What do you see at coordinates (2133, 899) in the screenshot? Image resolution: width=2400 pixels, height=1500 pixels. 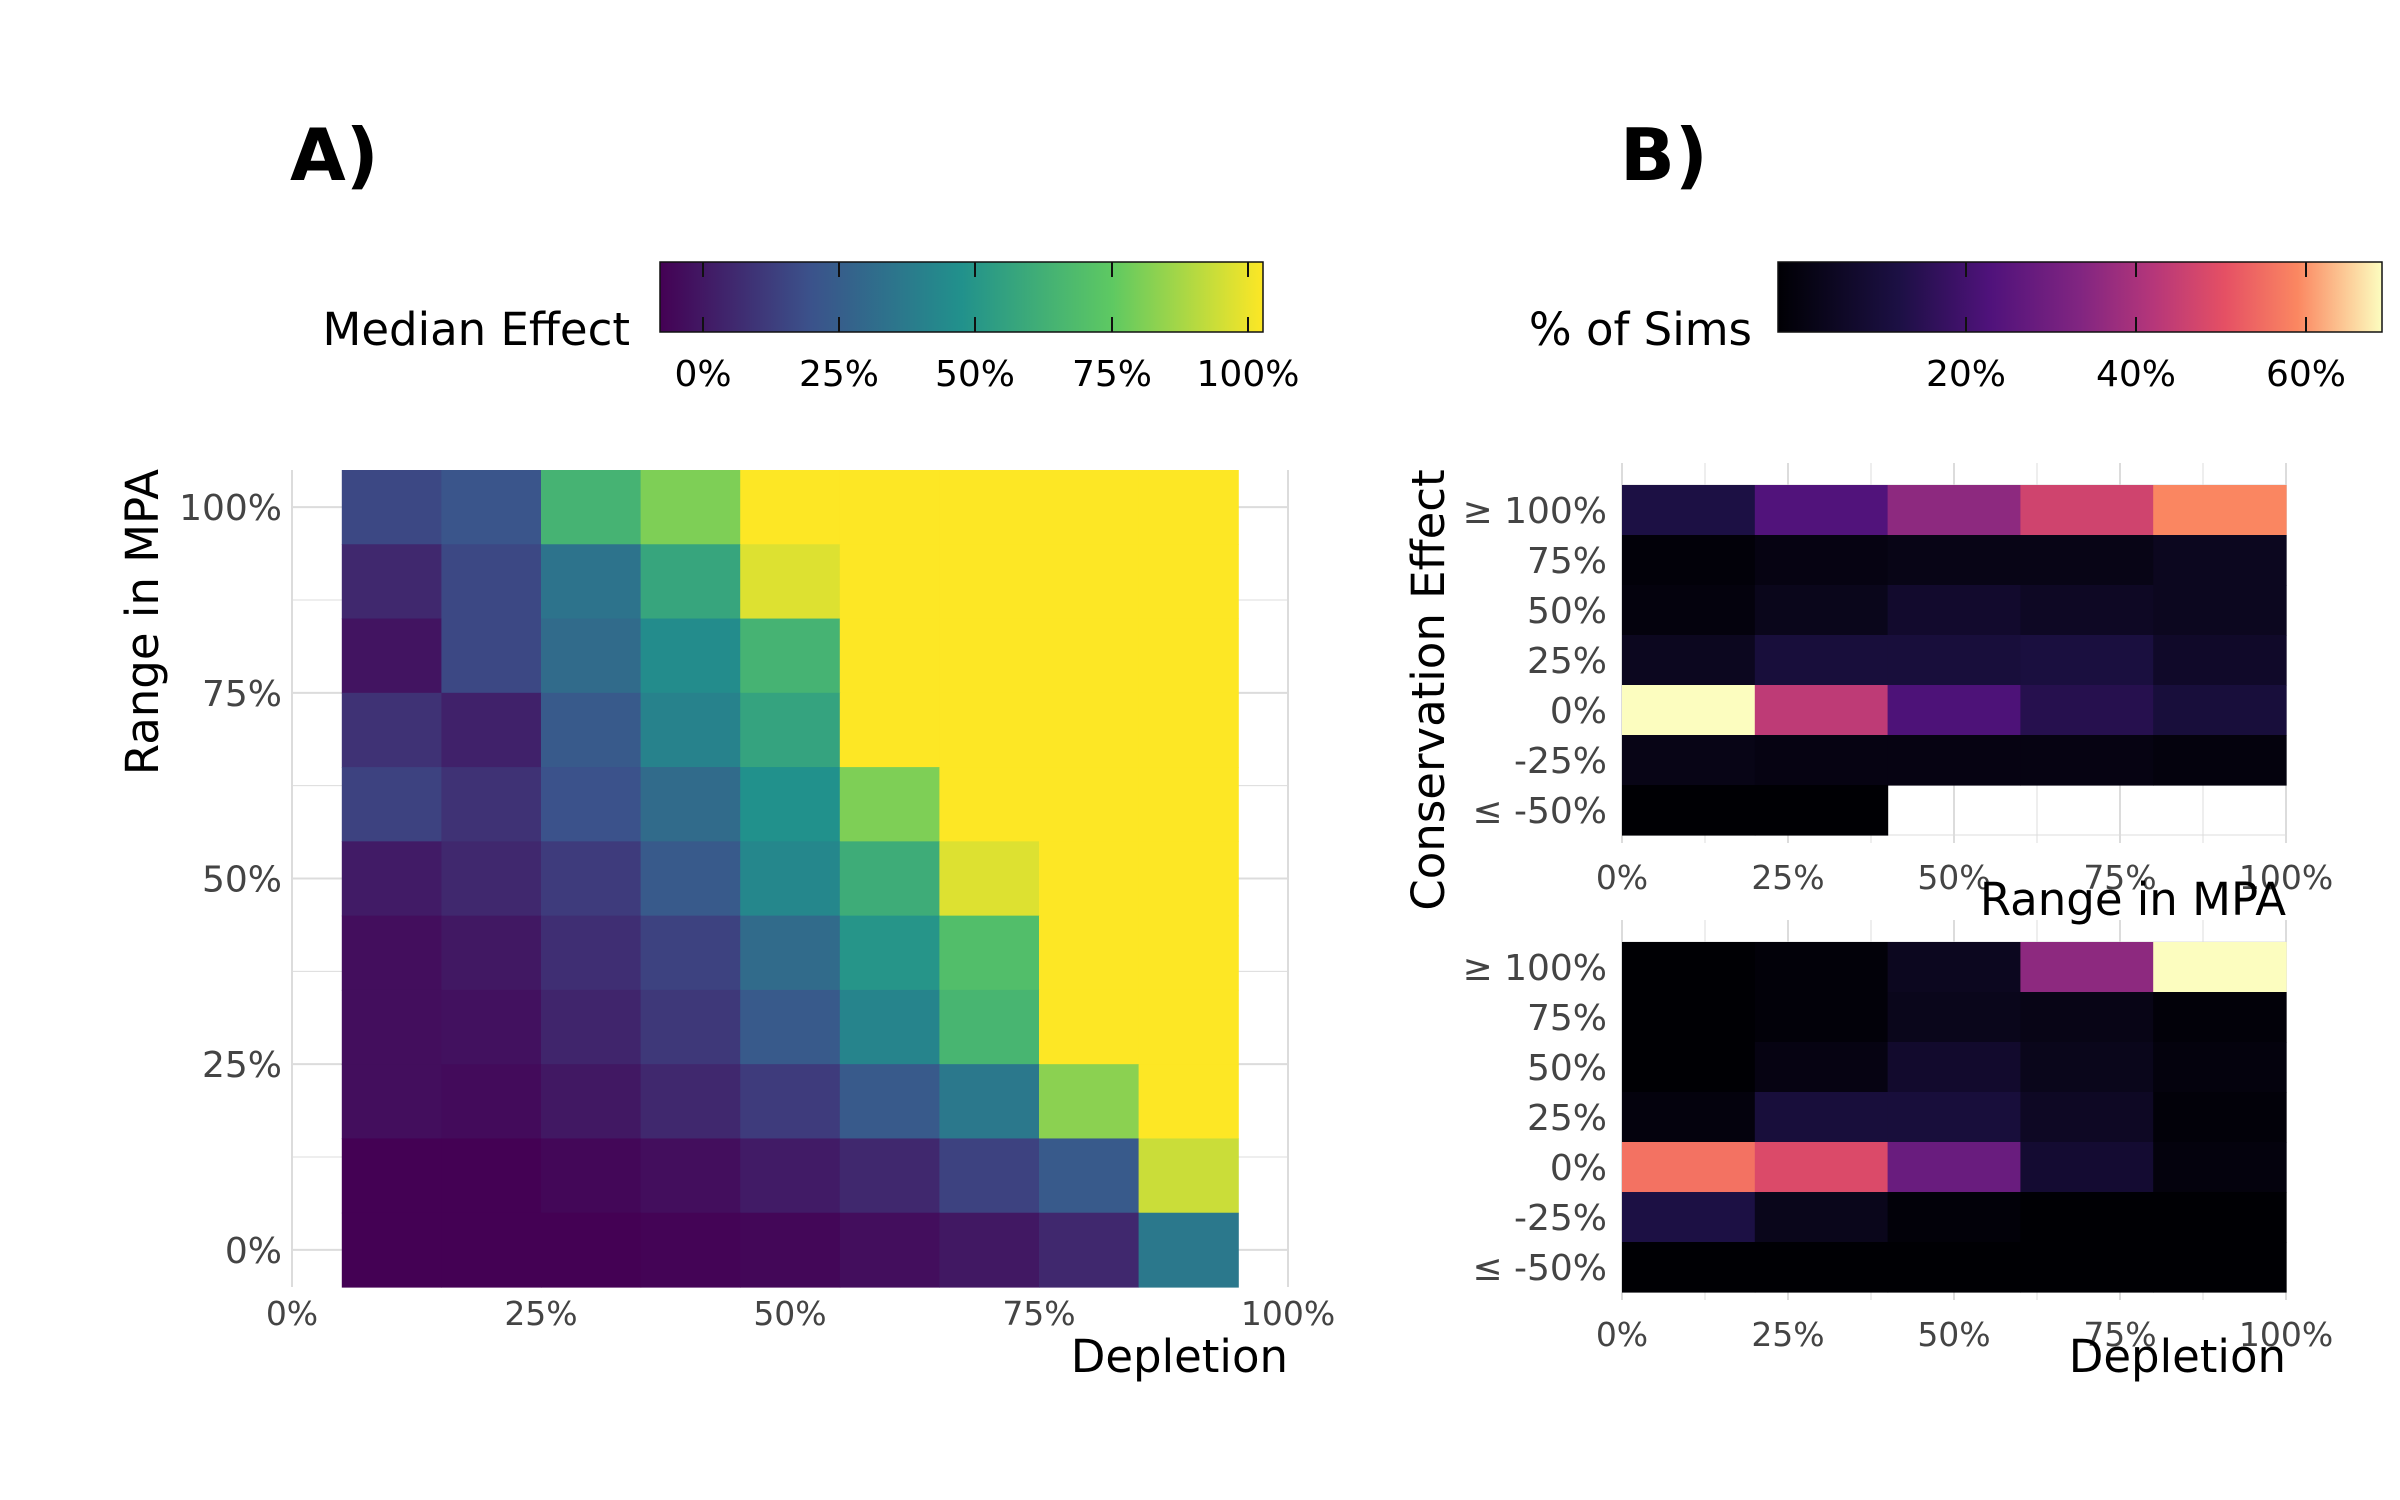 I see `panel-b-top-x-axis-title: Range in MPA` at bounding box center [2133, 899].